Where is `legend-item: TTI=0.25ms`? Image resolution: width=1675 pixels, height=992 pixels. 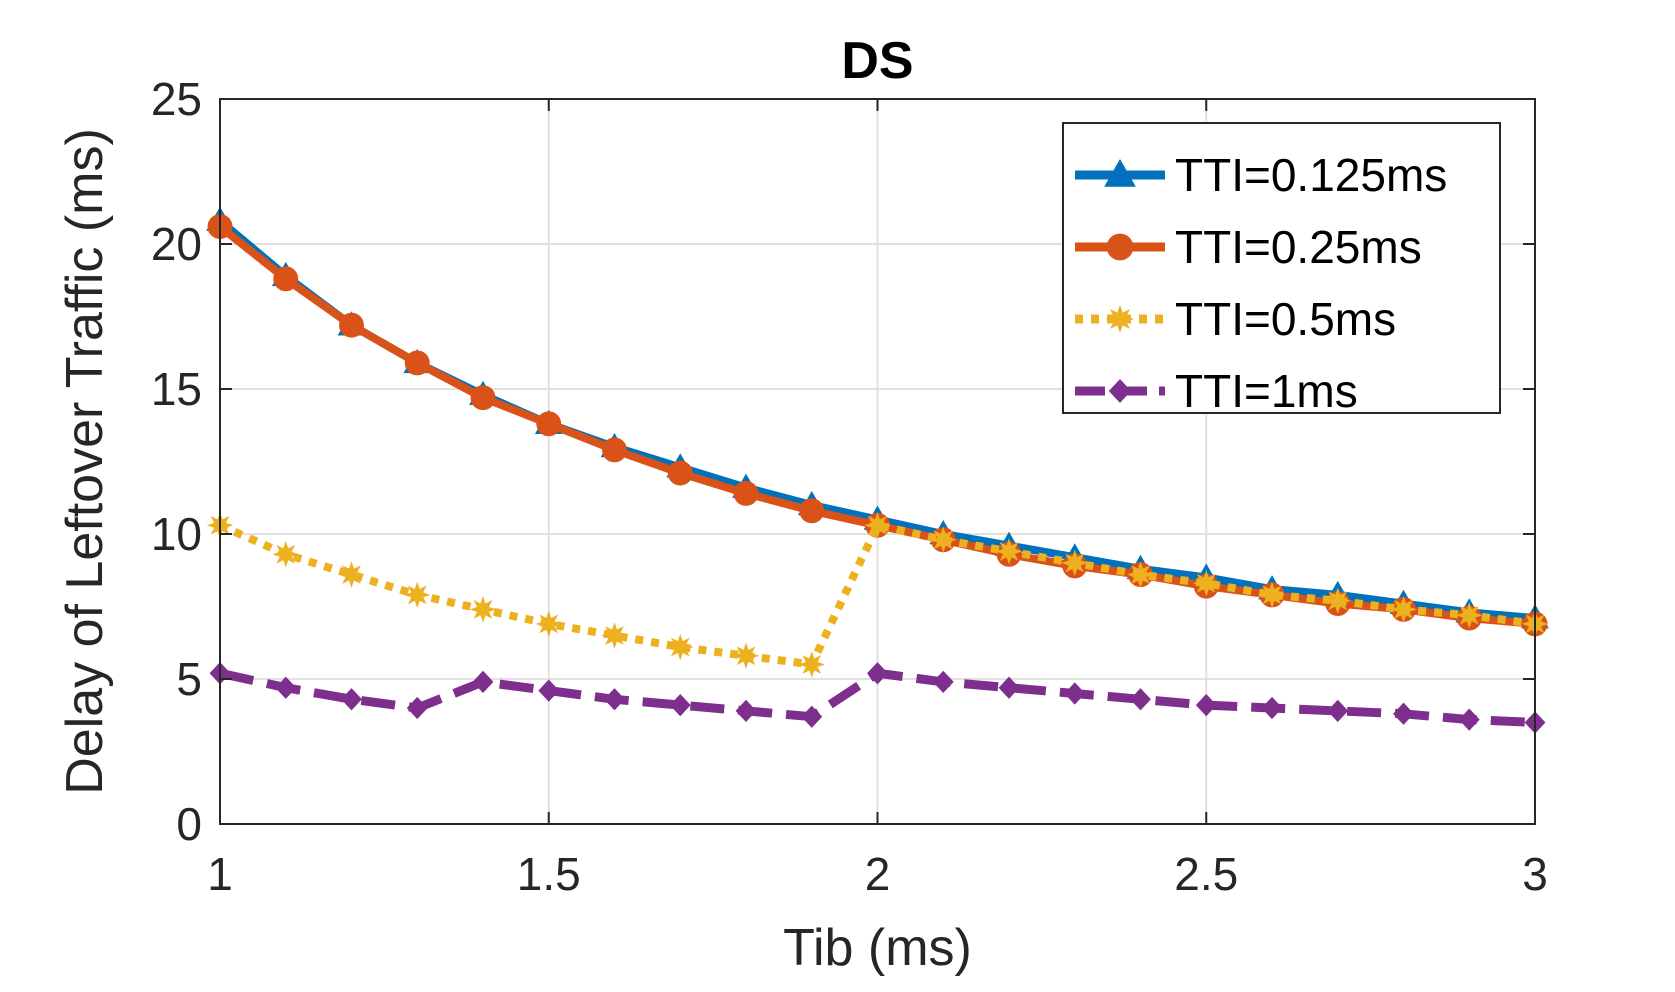
legend-item: TTI=0.25ms is located at coordinates (1248, 247).